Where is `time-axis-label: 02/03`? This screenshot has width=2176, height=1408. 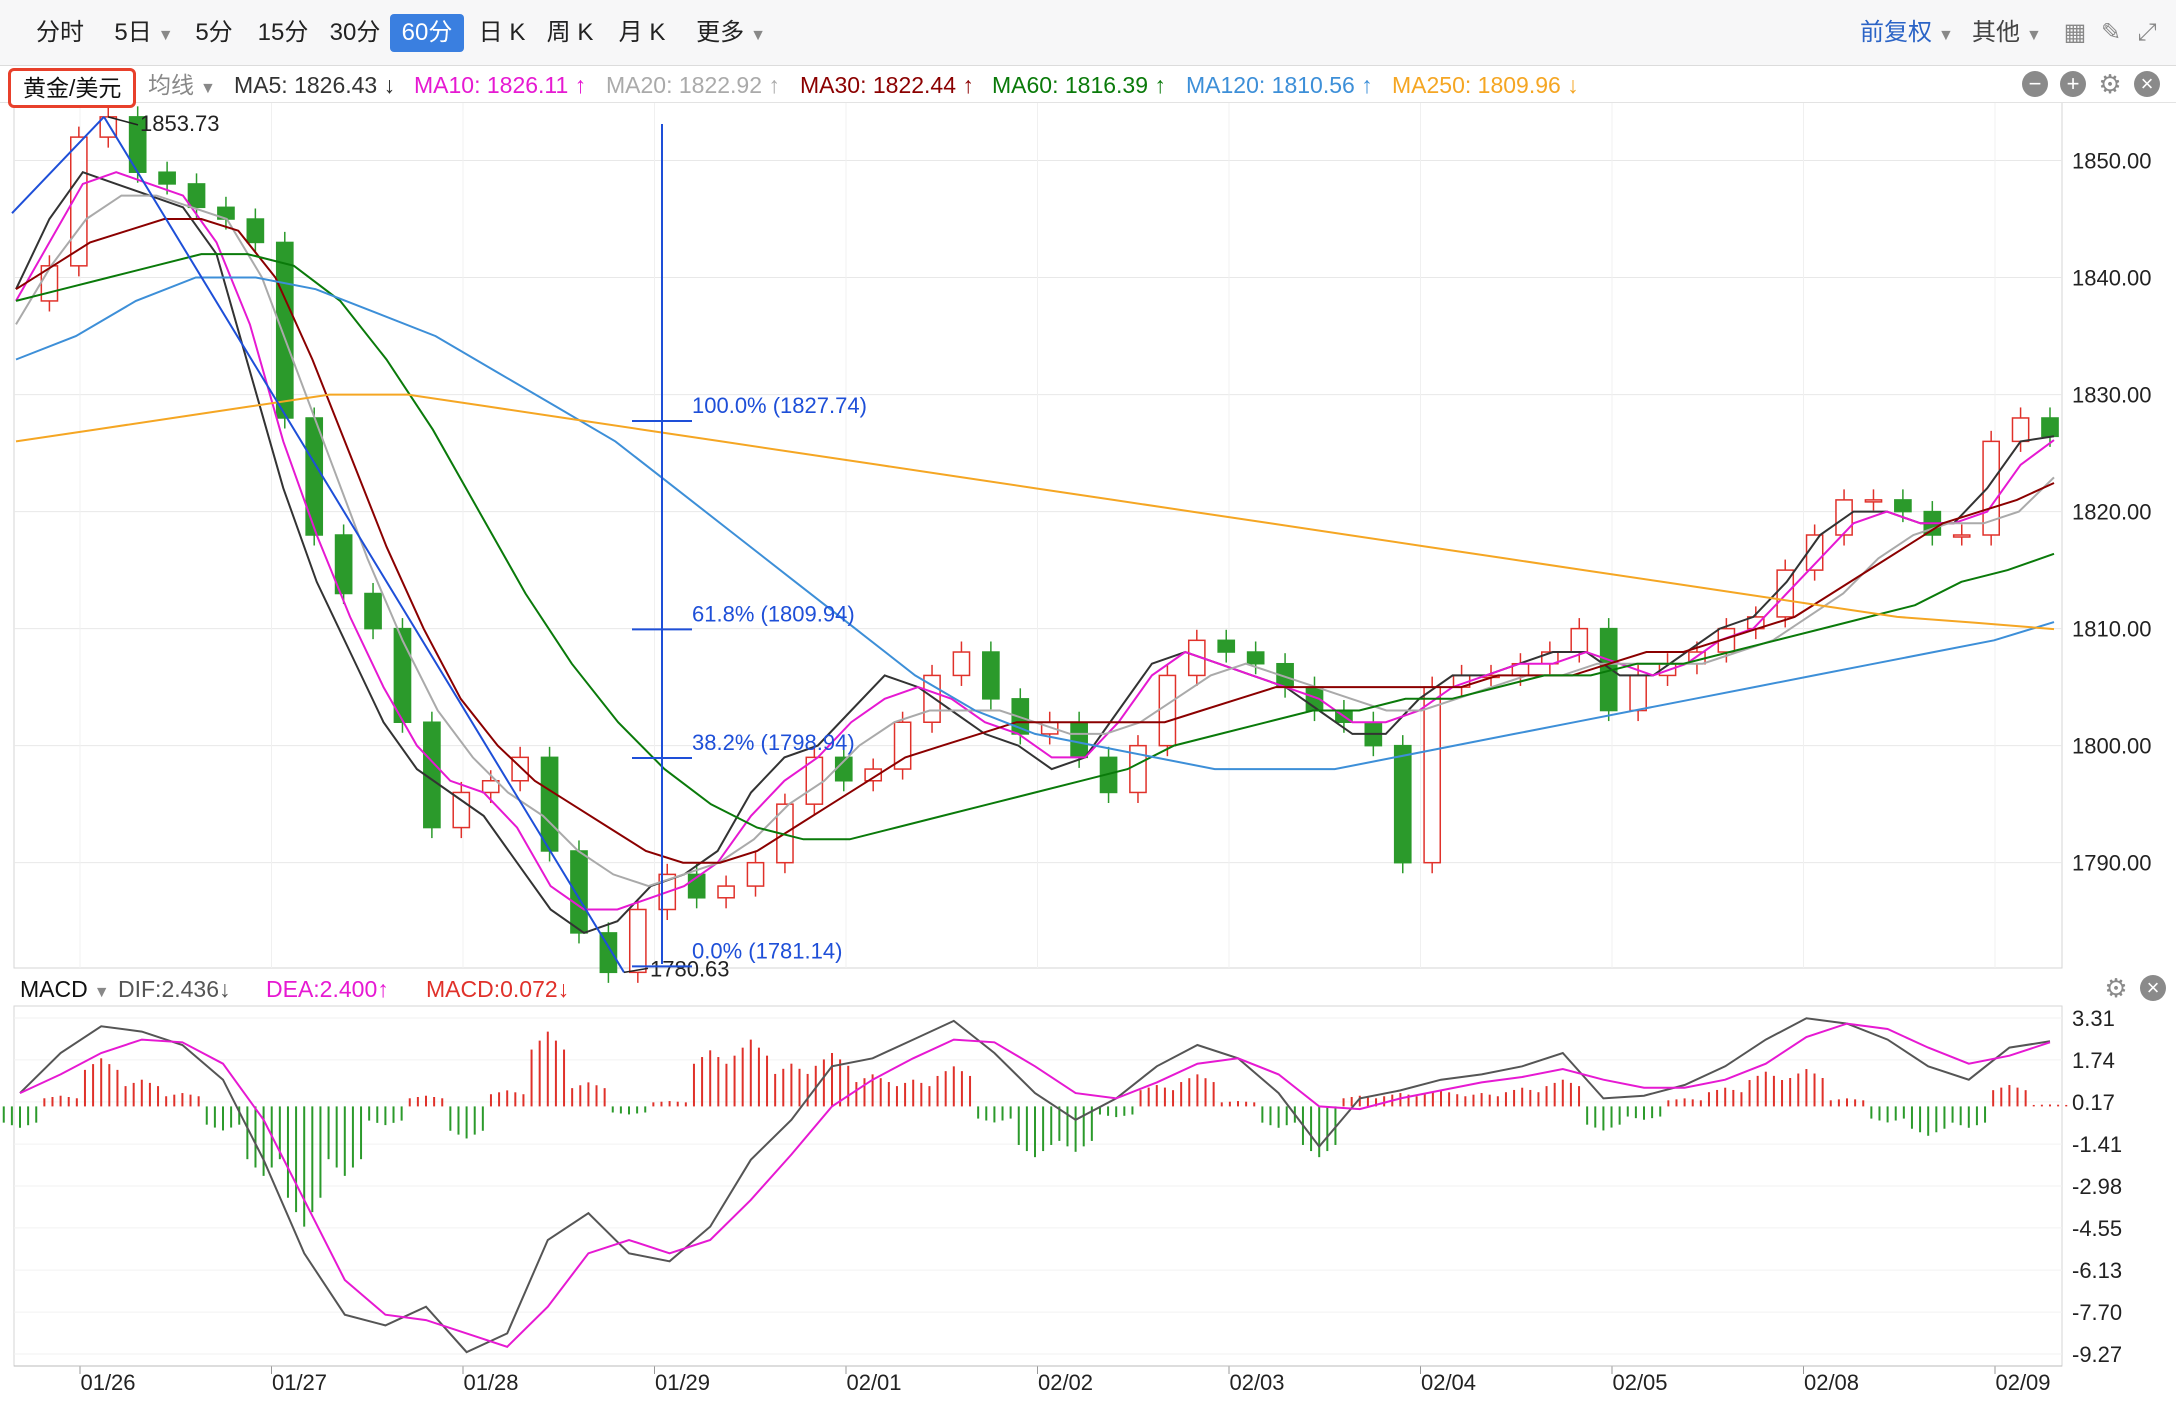 time-axis-label: 02/03 is located at coordinates (1256, 1382).